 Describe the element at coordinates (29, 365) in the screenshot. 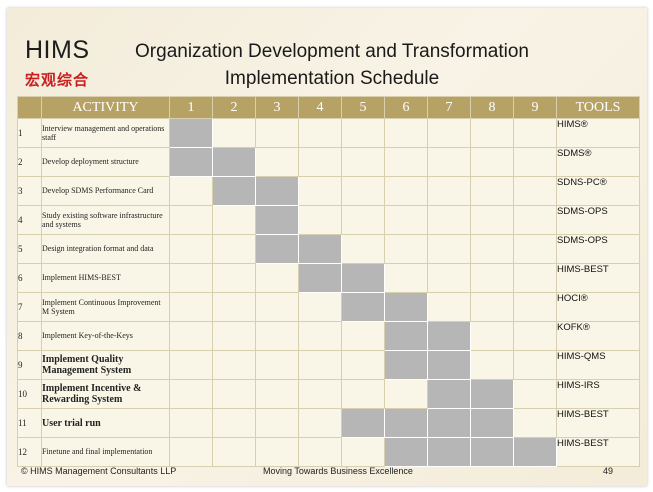

I see `row-number: 9` at that location.